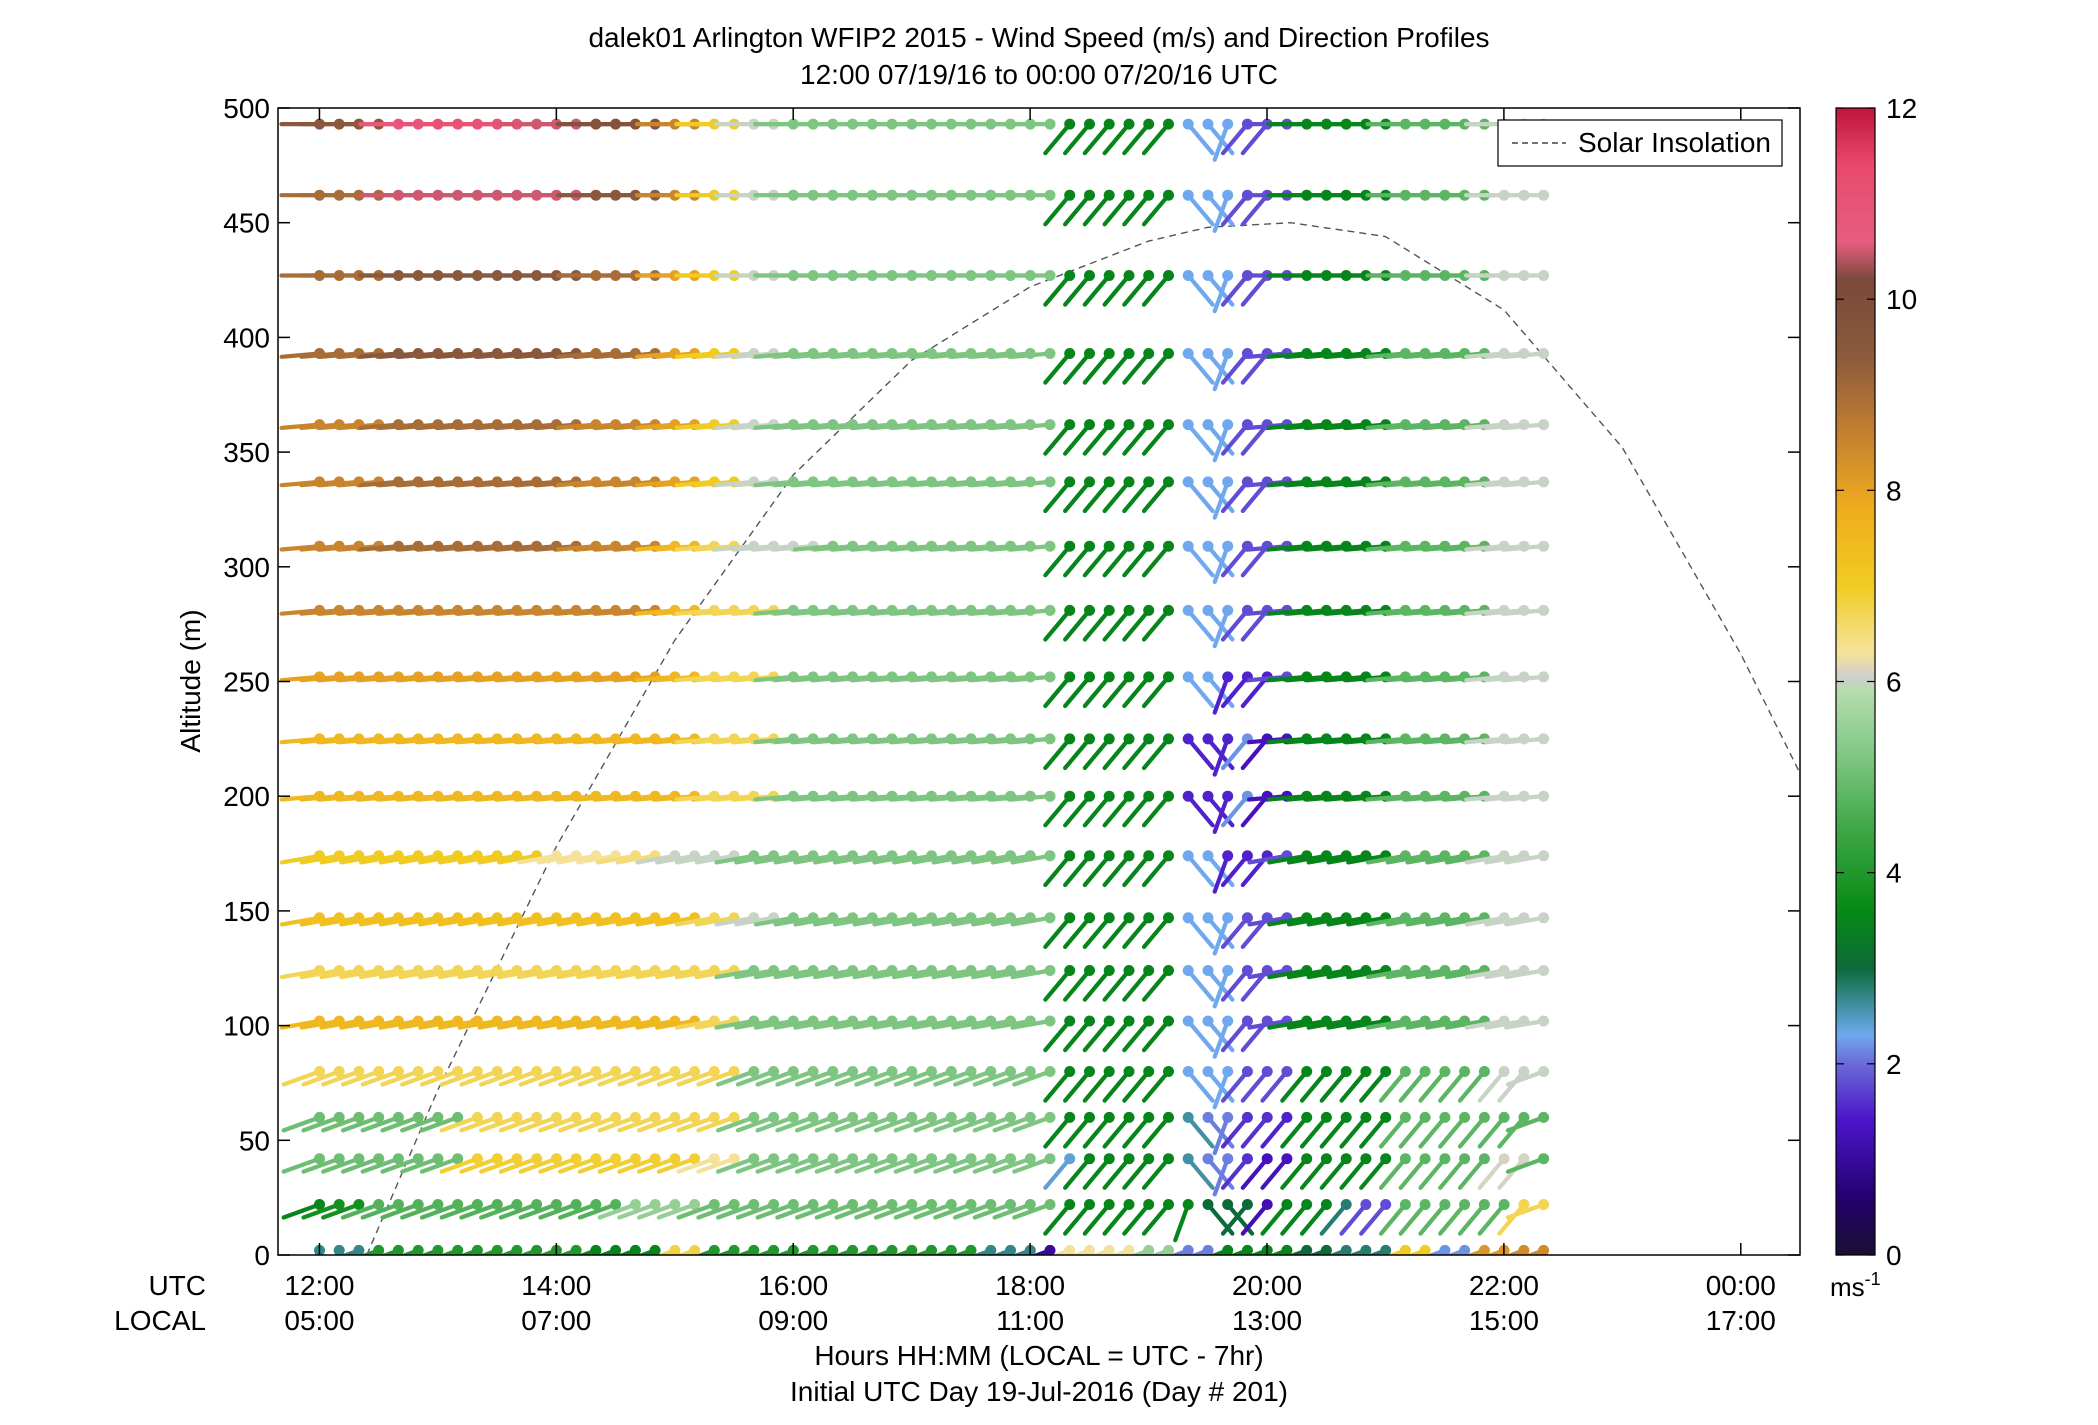 This screenshot has width=2098, height=1425. What do you see at coordinates (1901, 299) in the screenshot?
I see `colorbar-tick-label: 10` at bounding box center [1901, 299].